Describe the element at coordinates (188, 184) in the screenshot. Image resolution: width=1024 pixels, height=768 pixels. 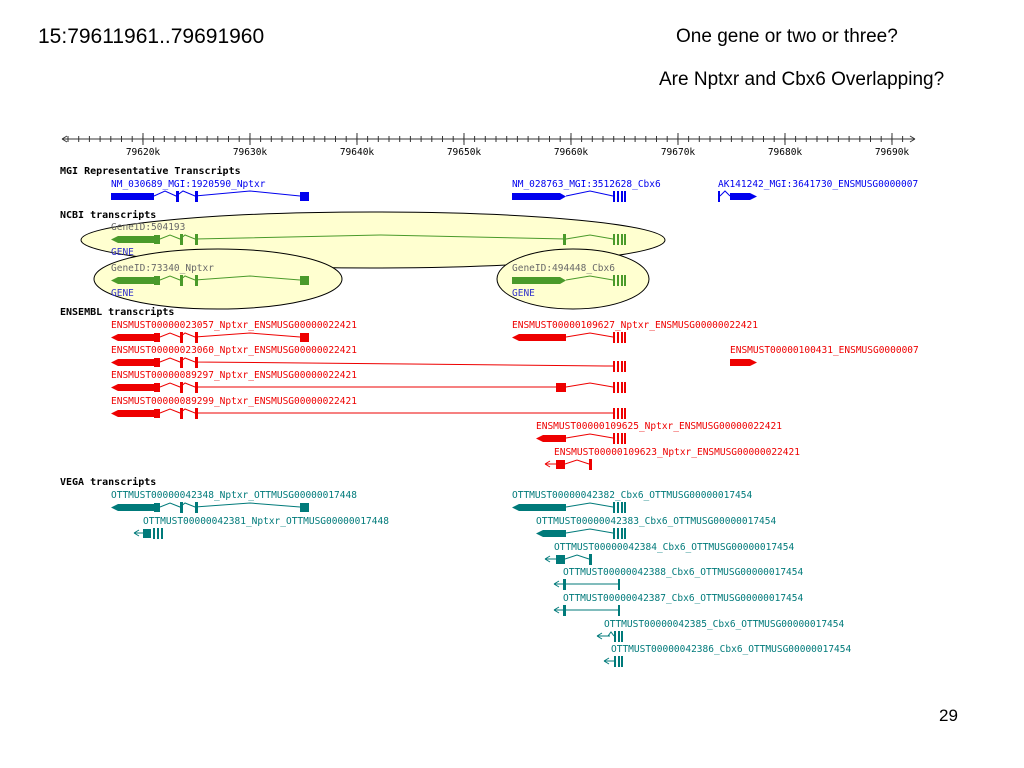
I see `feature-label: NM_030689_MGI:1920590_Nptxr` at that location.